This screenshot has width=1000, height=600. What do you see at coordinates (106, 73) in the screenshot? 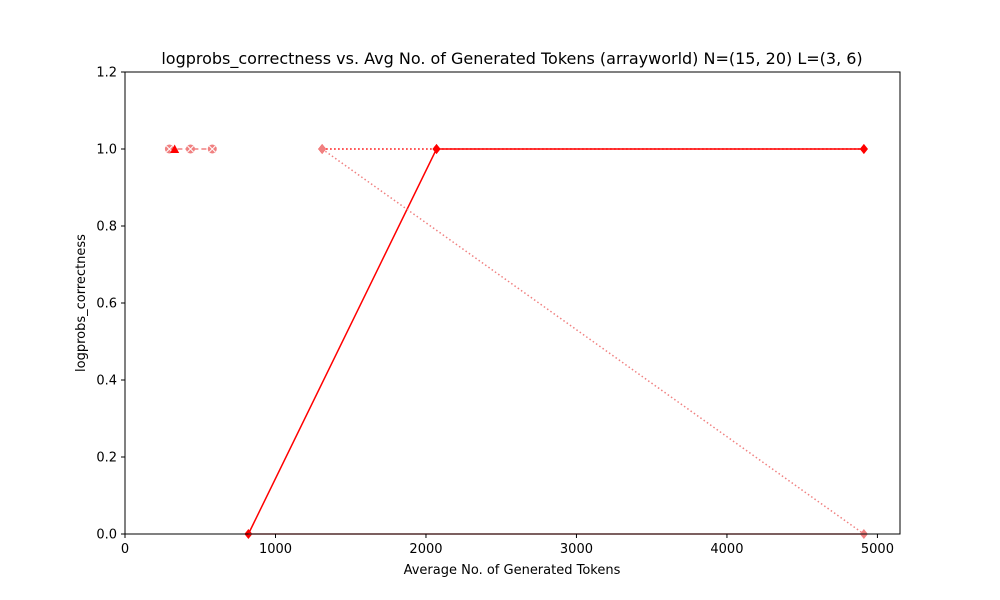
I see `y-tick-label: 1.2` at bounding box center [106, 73].